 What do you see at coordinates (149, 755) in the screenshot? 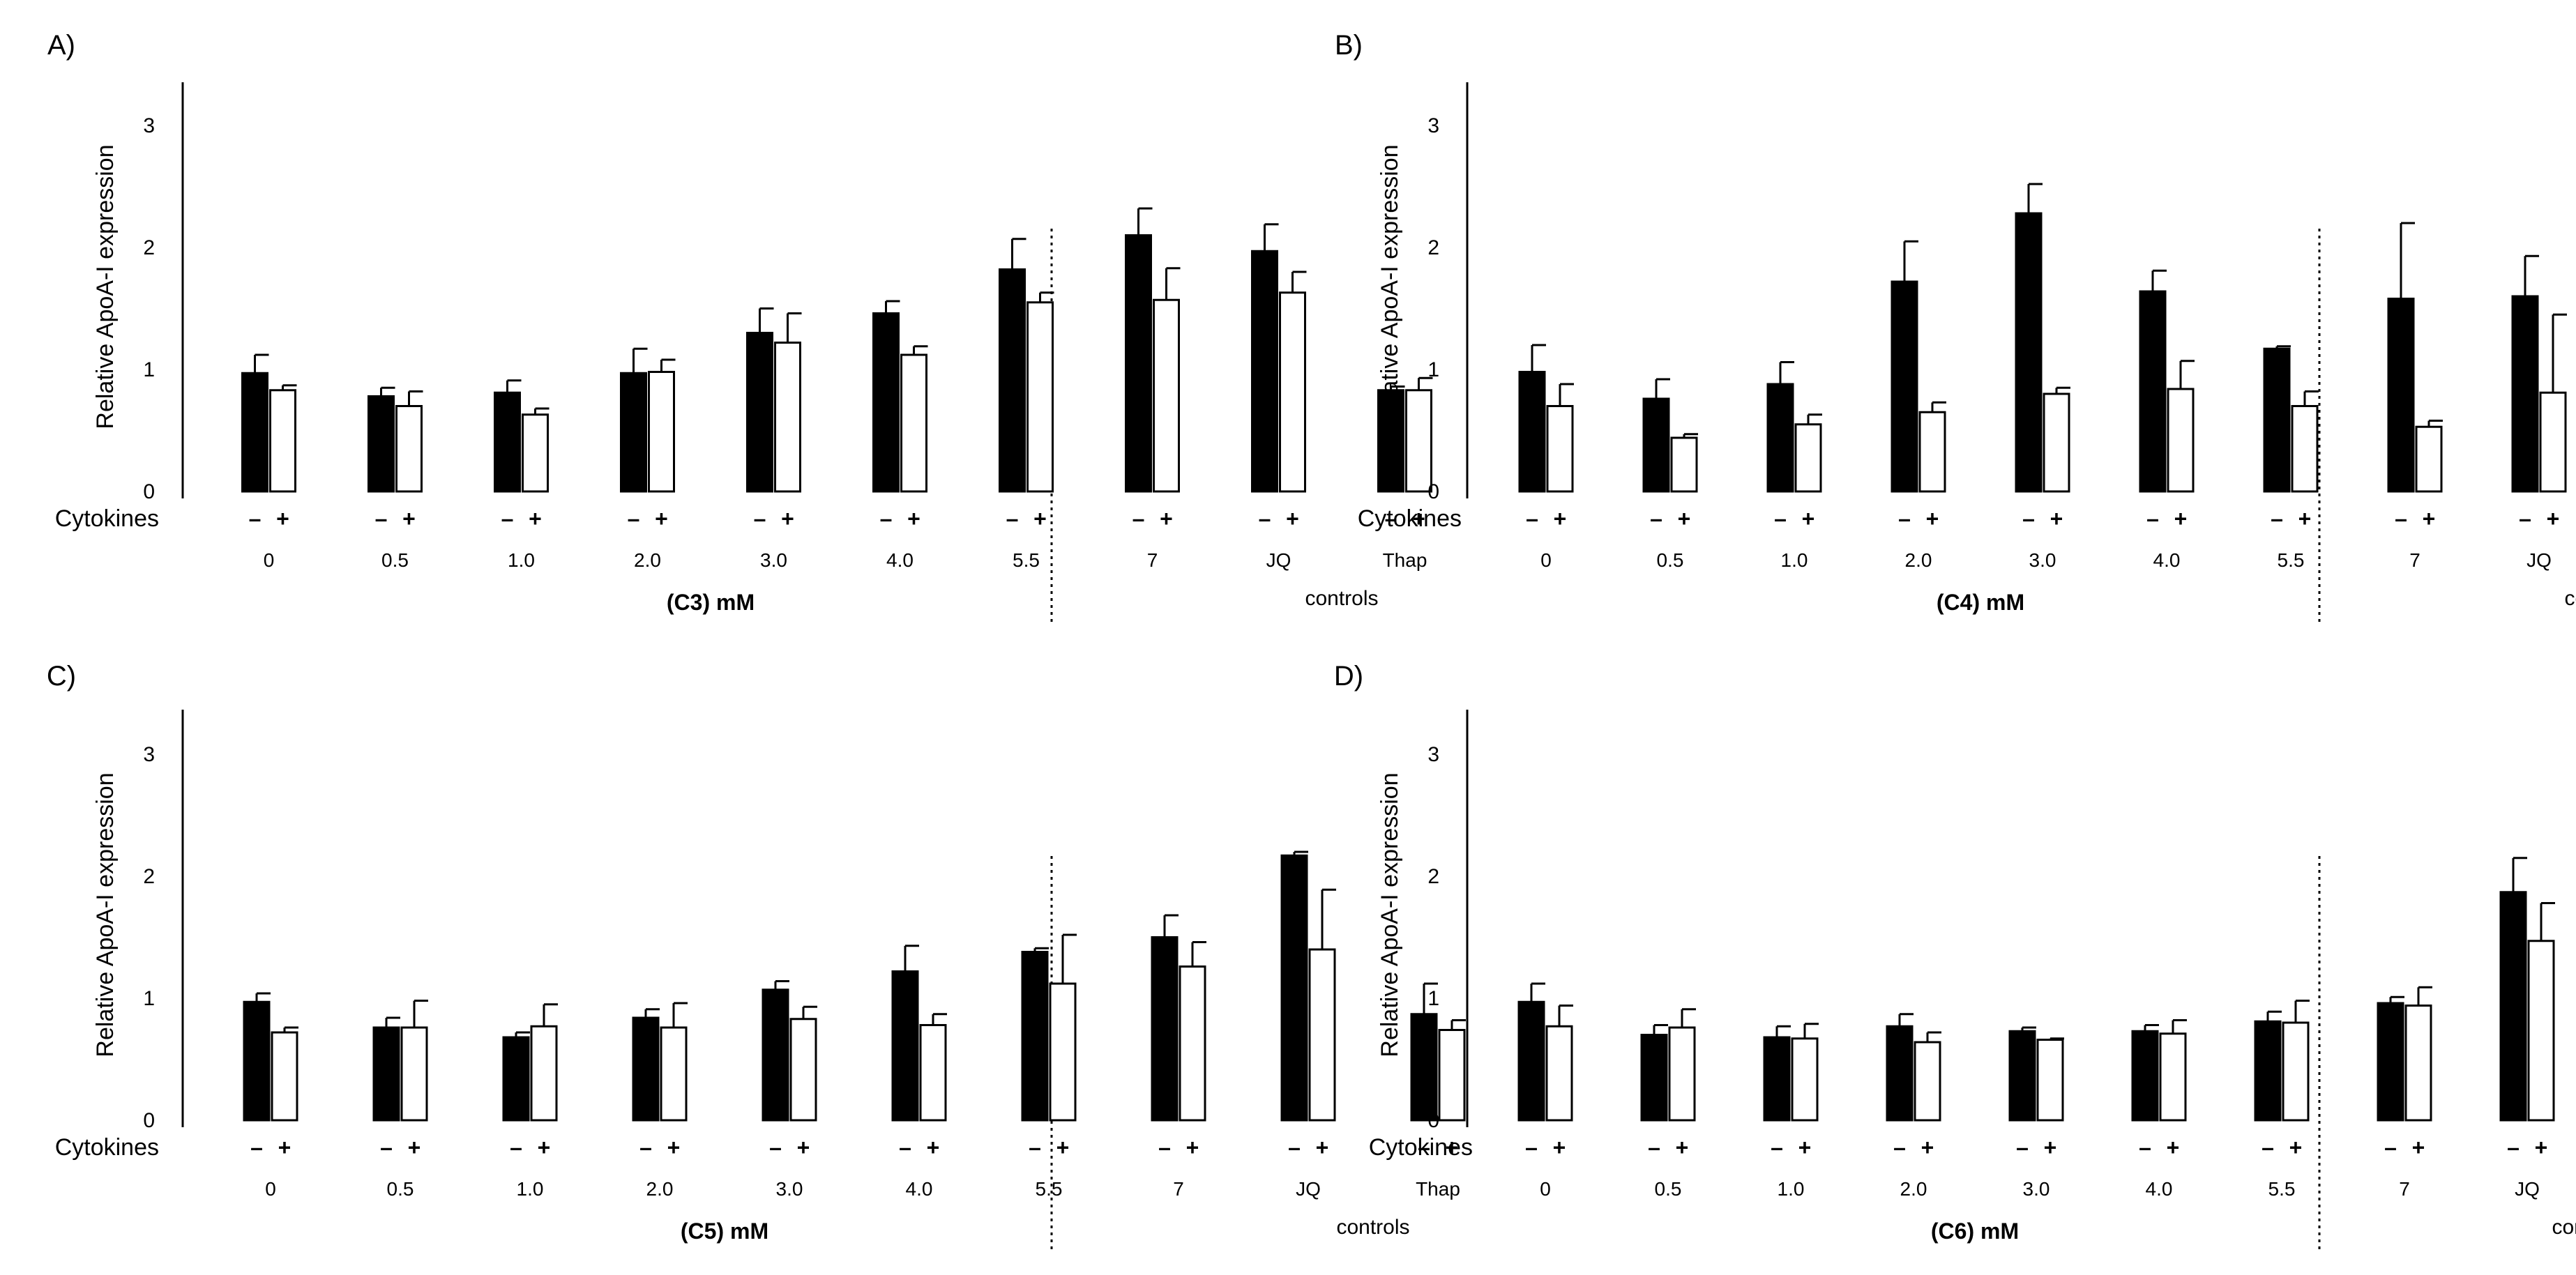
I see `y-tick-label: 3` at bounding box center [149, 755].